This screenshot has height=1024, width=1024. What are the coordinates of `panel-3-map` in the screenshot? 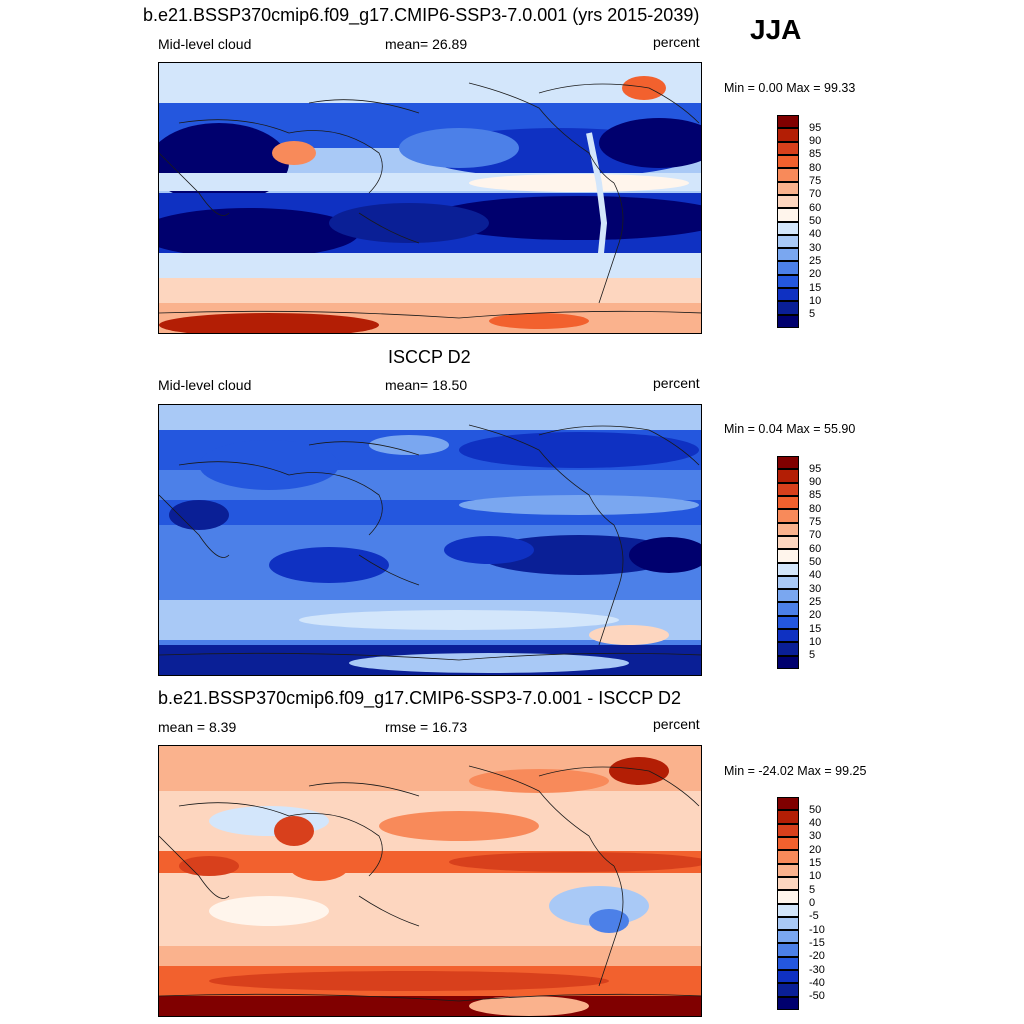 It's located at (430, 881).